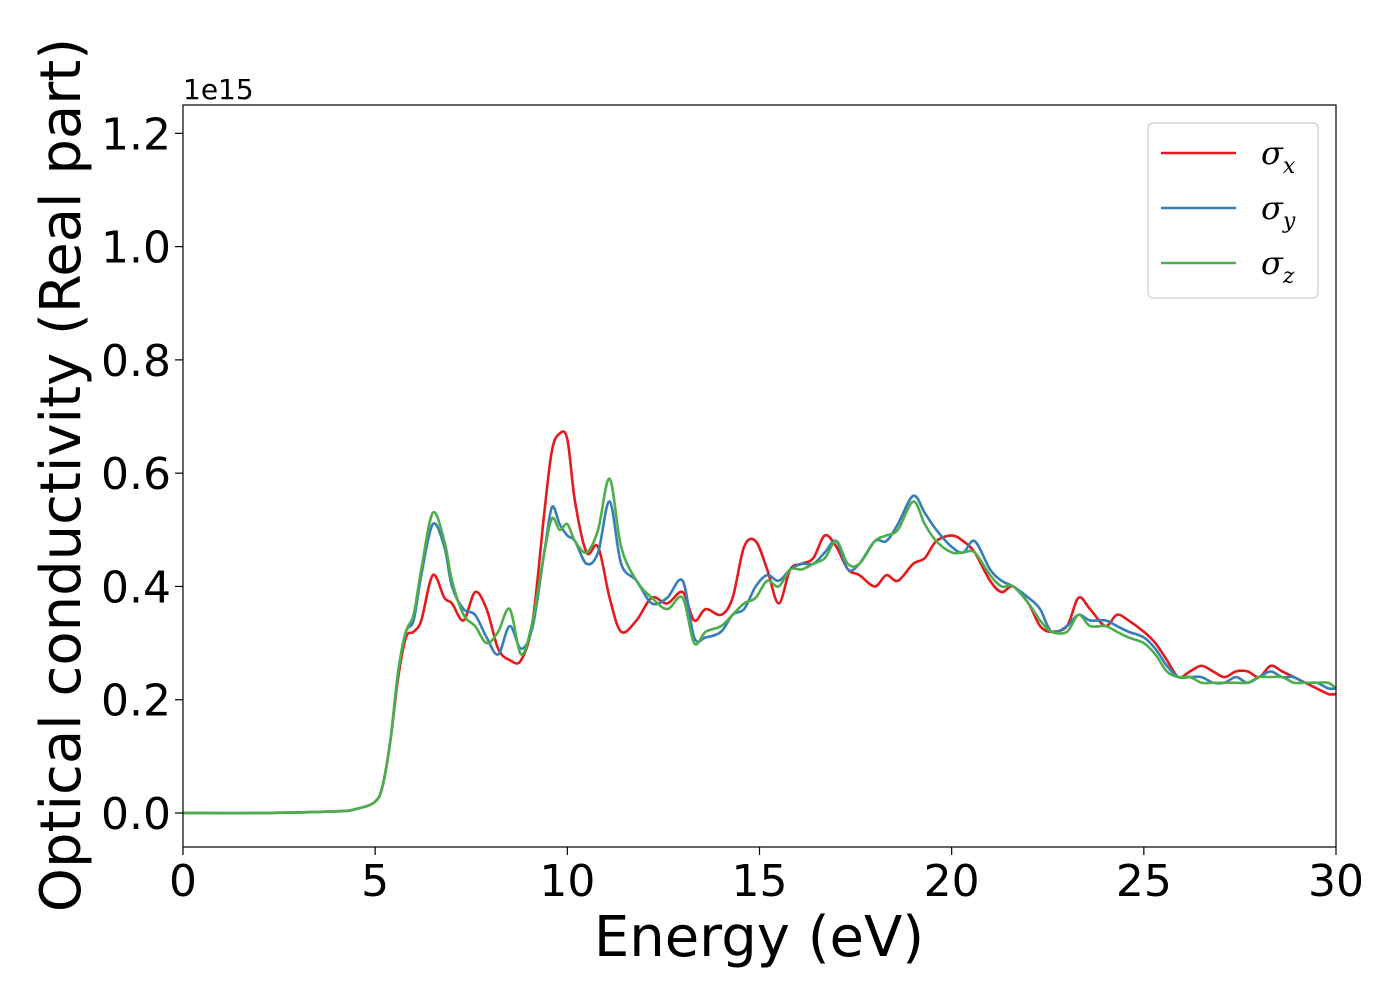 This screenshot has height=1000, width=1400. I want to click on x-tick-label: 20, so click(952, 881).